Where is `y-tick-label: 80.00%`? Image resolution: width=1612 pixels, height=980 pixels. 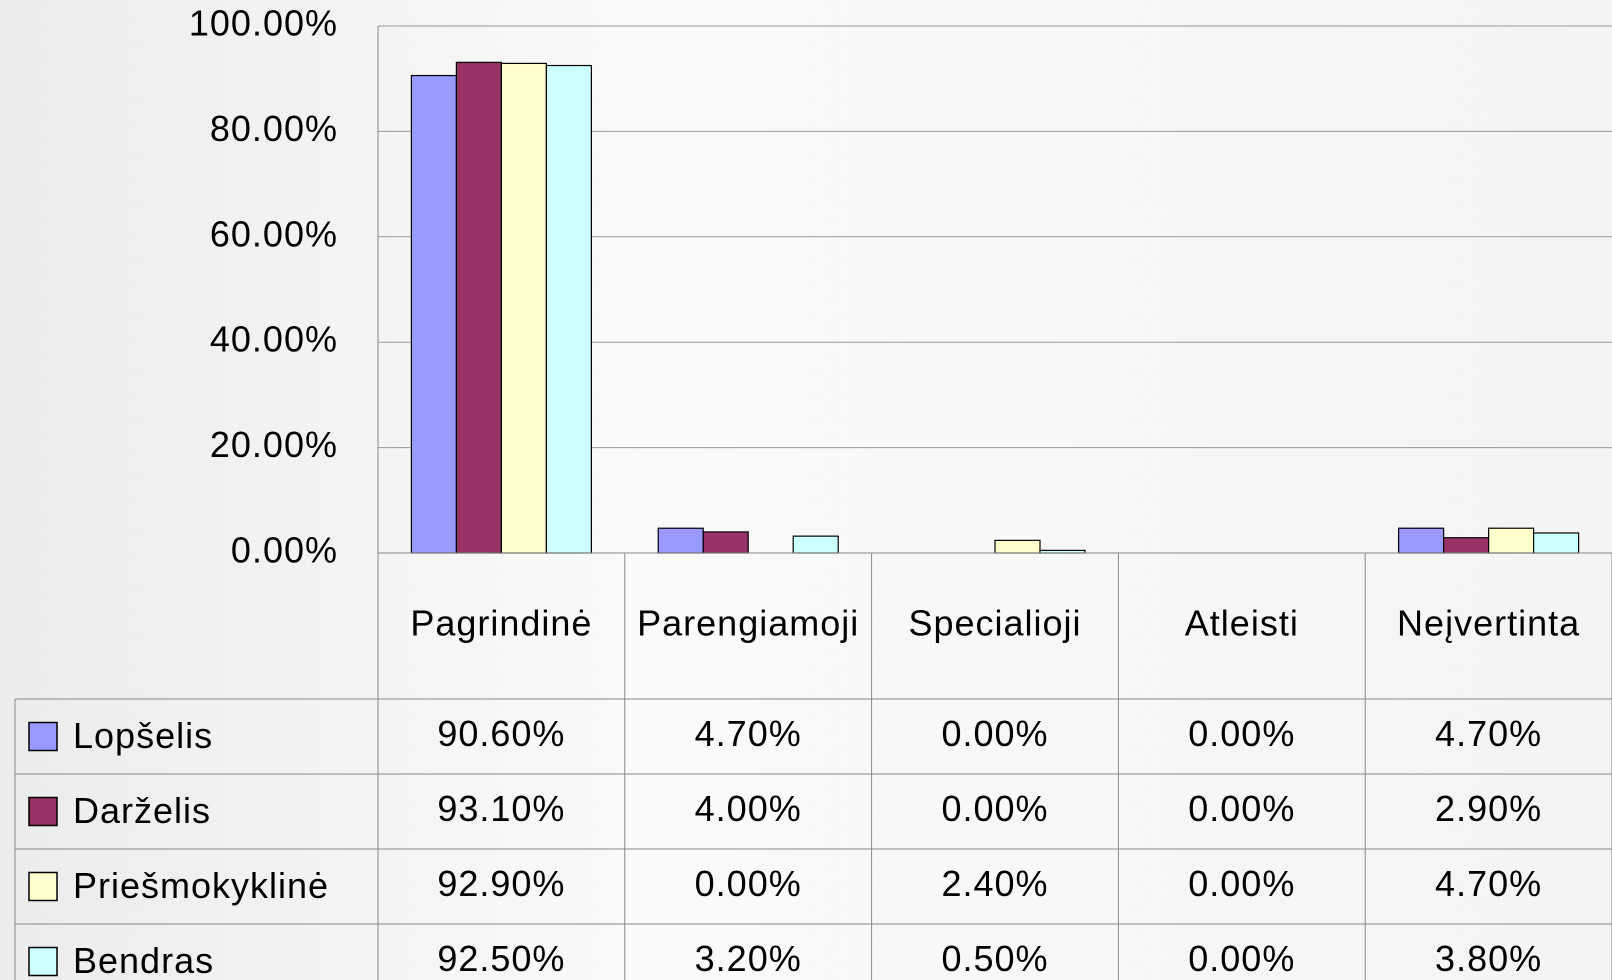
y-tick-label: 80.00% is located at coordinates (274, 128).